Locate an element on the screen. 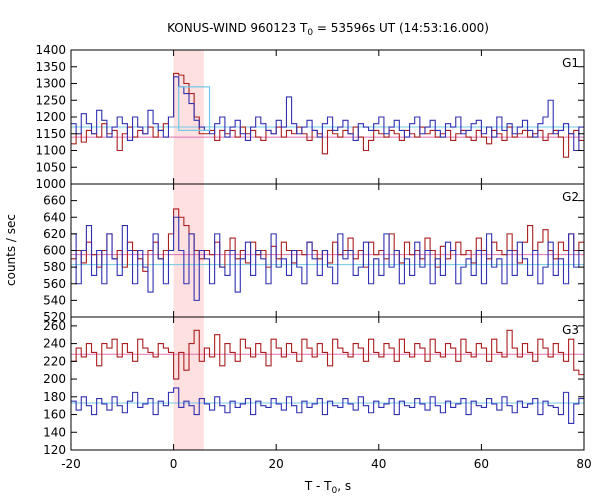  y-tick-label: 1350 is located at coordinates (50, 67).